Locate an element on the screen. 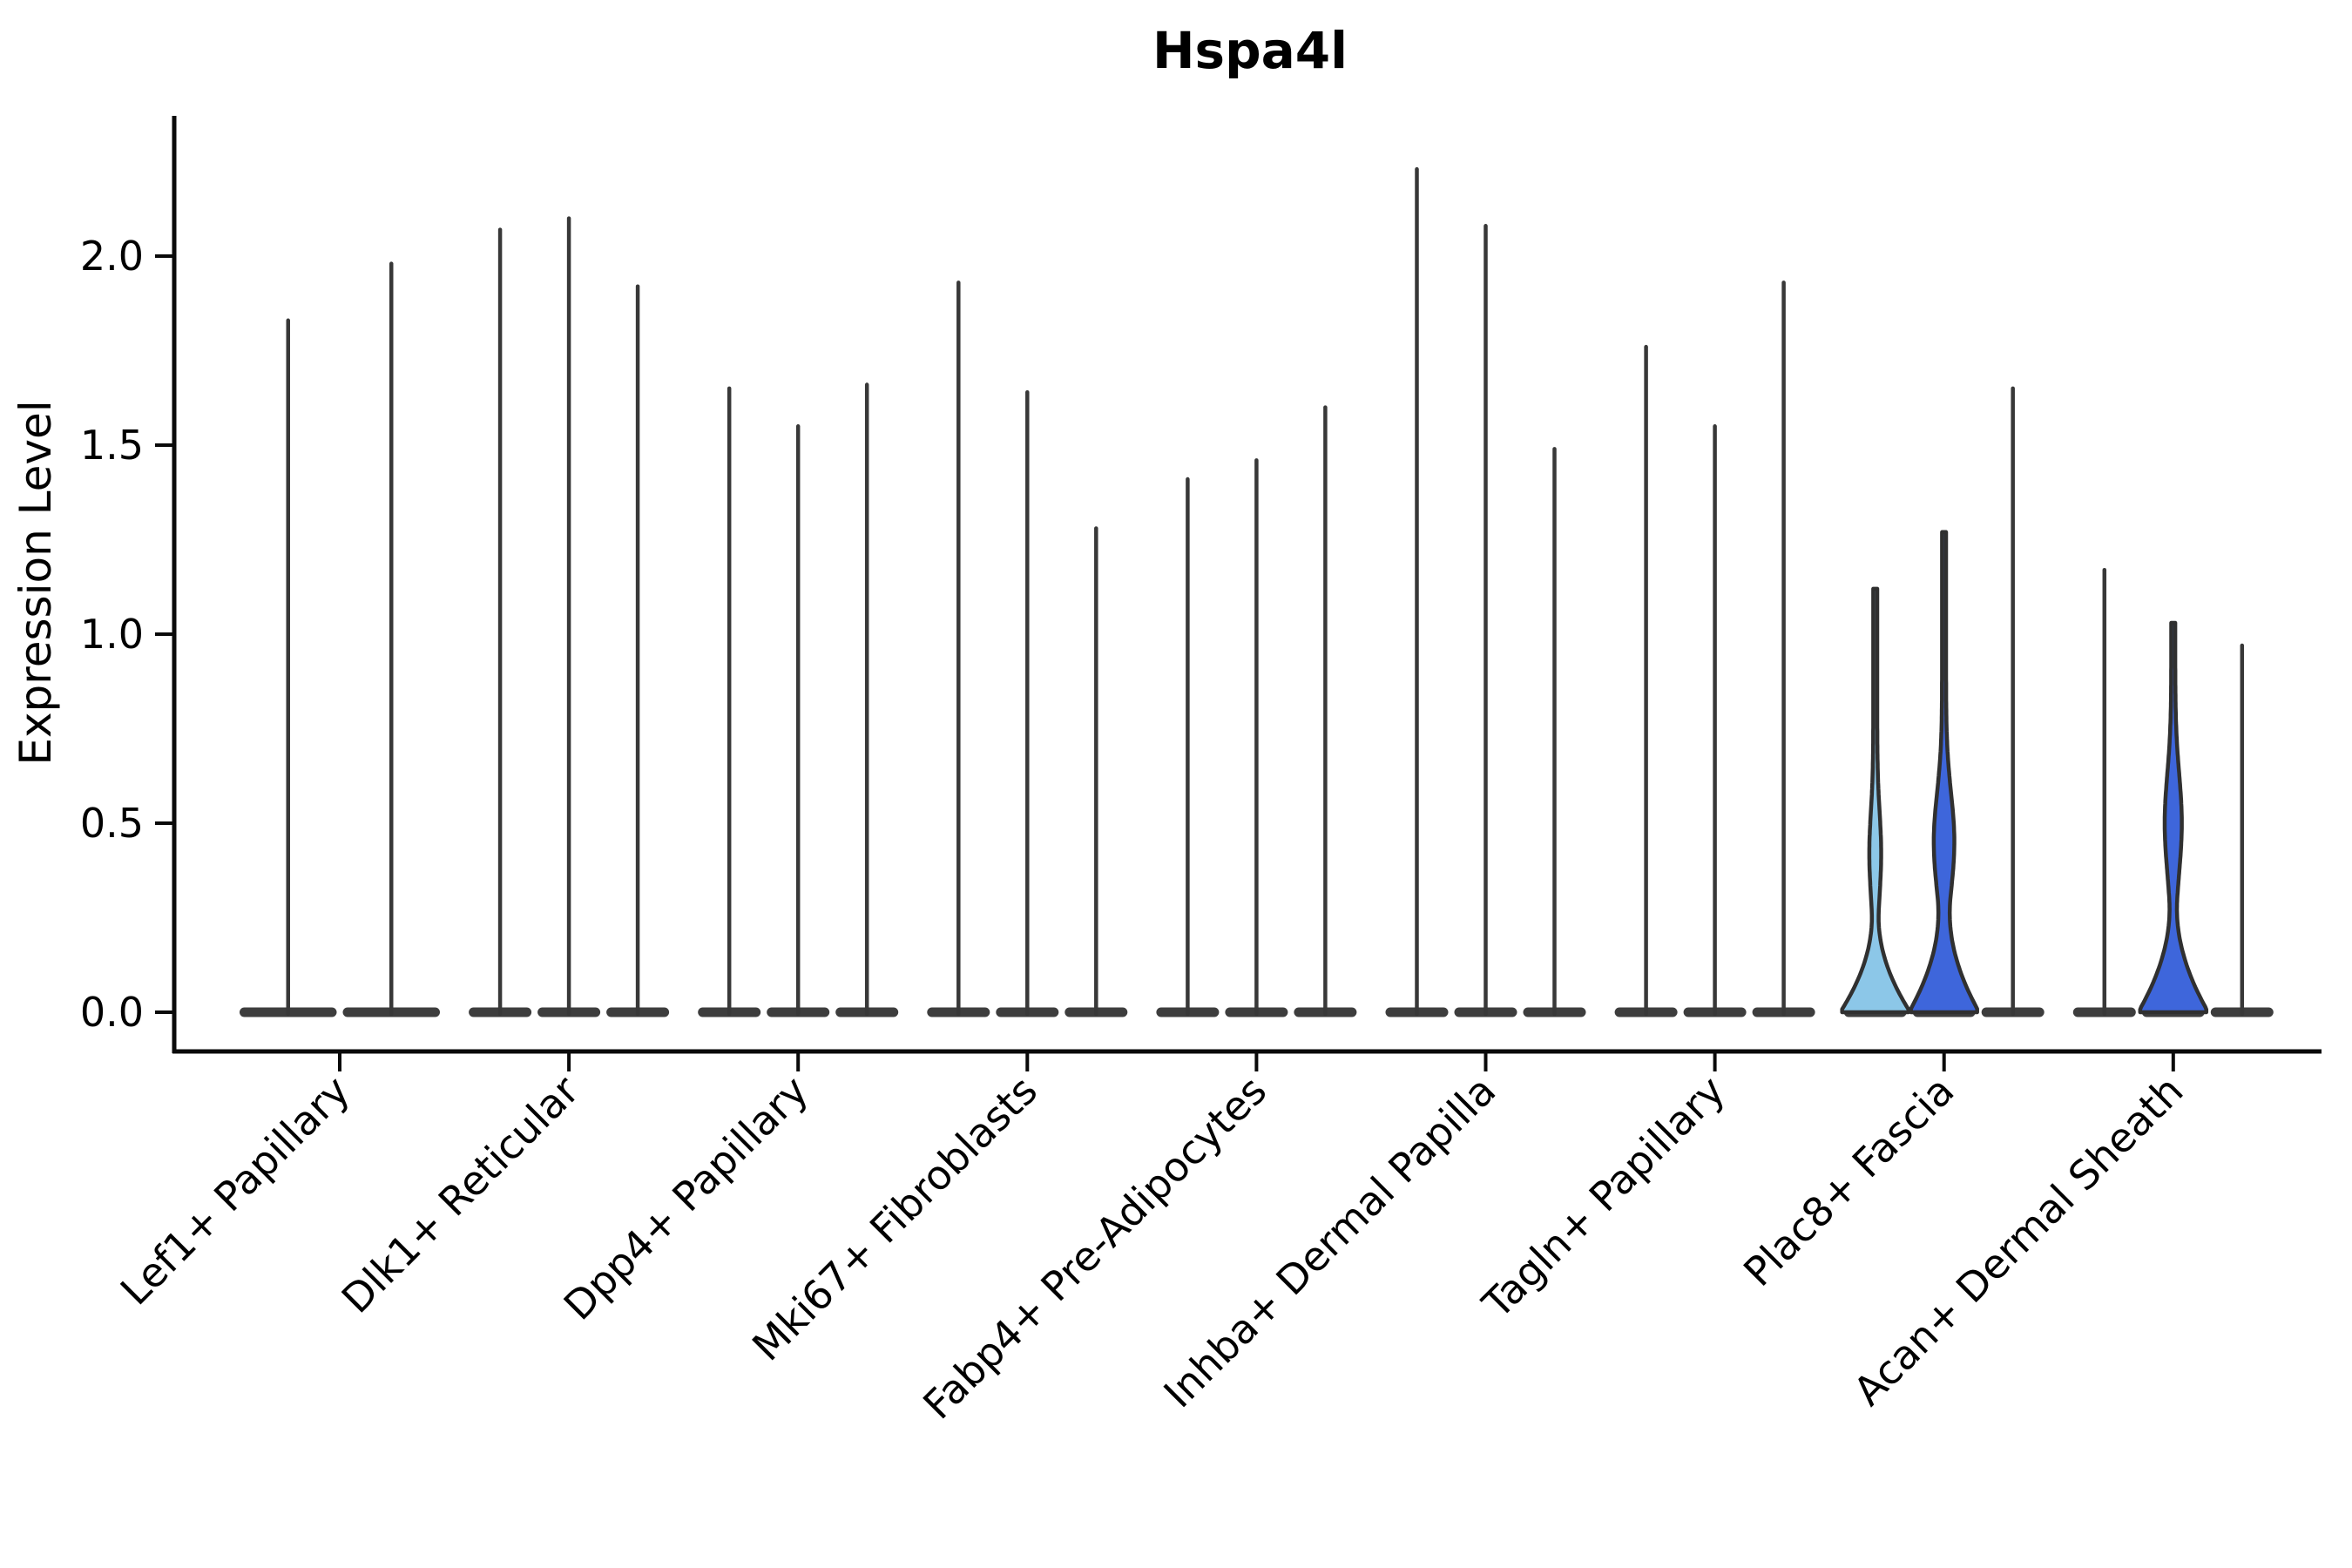  x-tick-label: Tagln+ Papillary is located at coordinates (1604, 1197).